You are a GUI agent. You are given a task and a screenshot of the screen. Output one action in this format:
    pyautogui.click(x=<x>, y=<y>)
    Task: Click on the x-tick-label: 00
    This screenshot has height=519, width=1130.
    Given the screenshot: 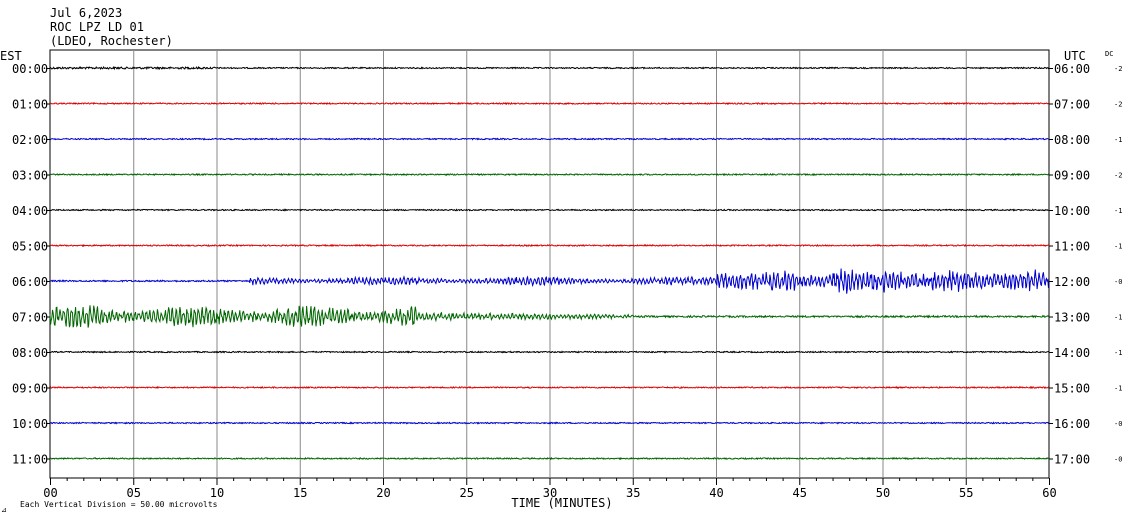 What is the action you would take?
    pyautogui.click(x=50, y=493)
    